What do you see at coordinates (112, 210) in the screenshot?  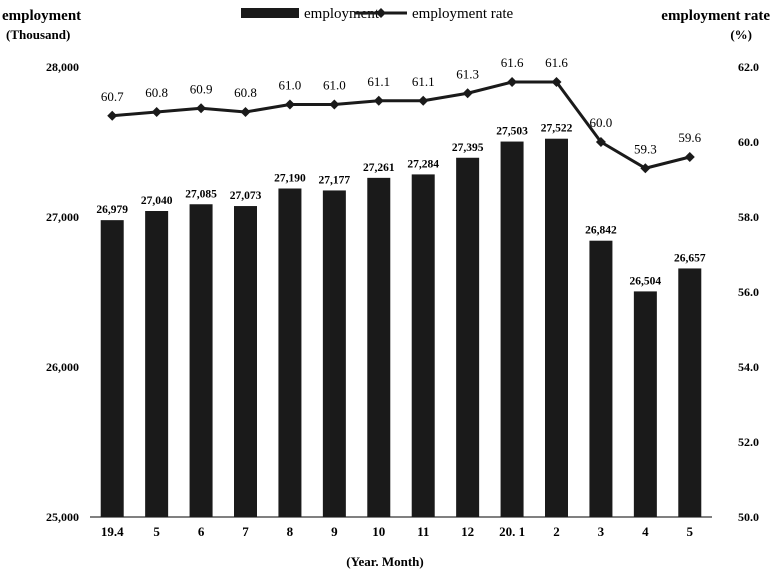 I see `employment-bar-label: 26,979` at bounding box center [112, 210].